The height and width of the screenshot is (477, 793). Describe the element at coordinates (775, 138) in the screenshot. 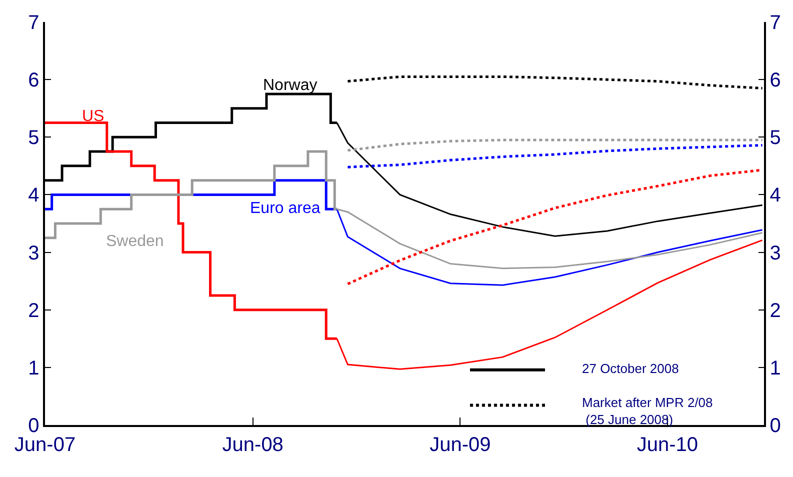

I see `y2-tick-label: 5` at that location.